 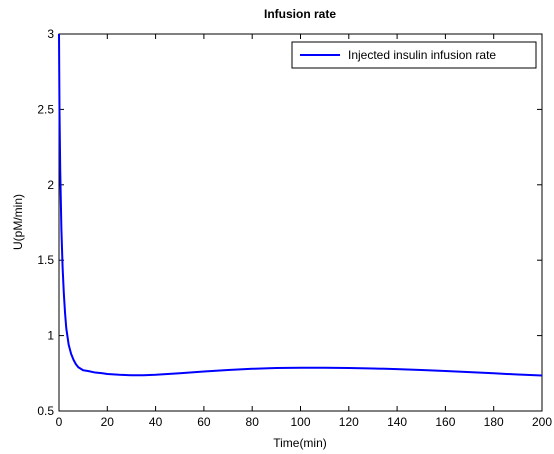 I want to click on x-tick-label: 80, so click(x=253, y=422).